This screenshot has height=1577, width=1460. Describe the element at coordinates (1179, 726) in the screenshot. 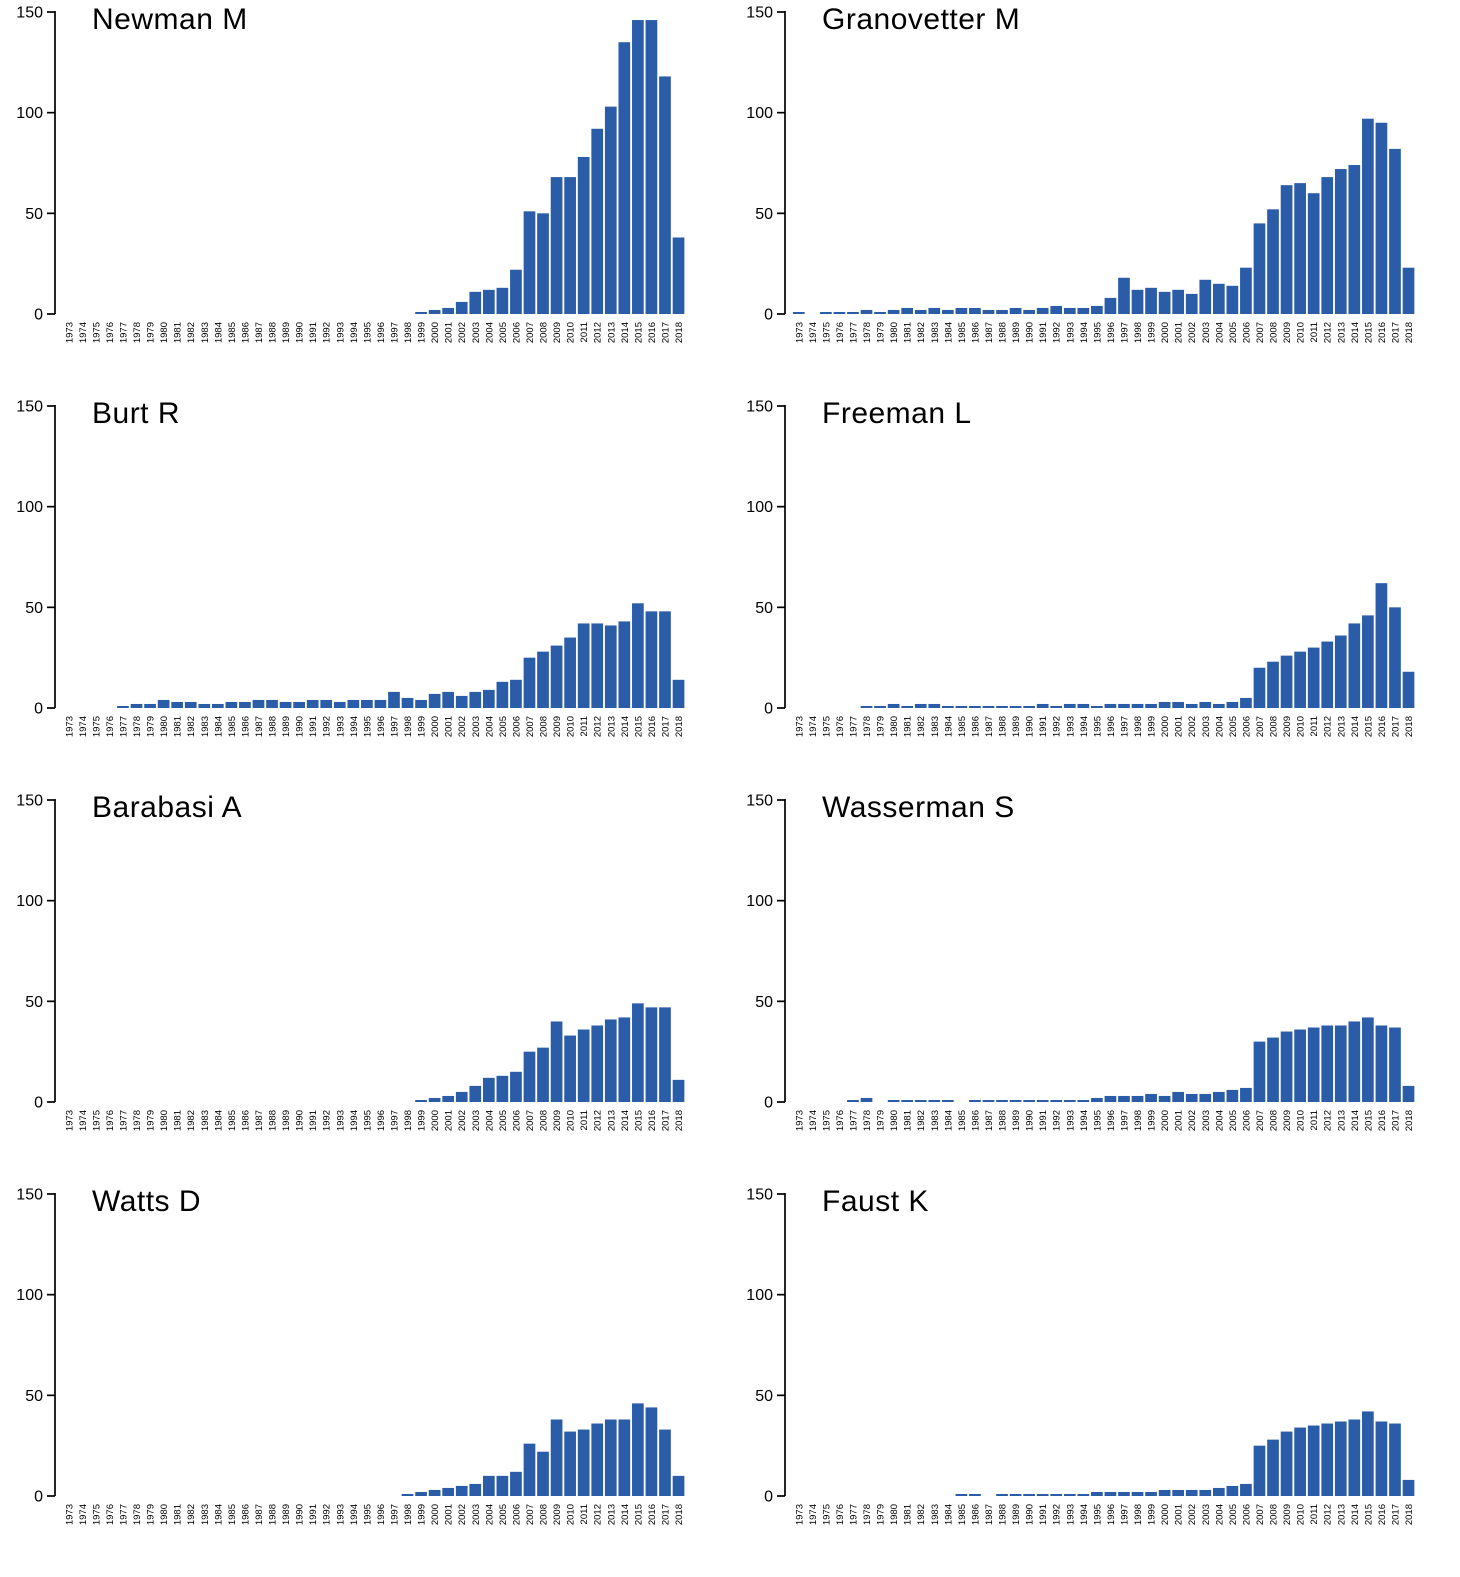

I see `x-tick-label: 2001` at that location.